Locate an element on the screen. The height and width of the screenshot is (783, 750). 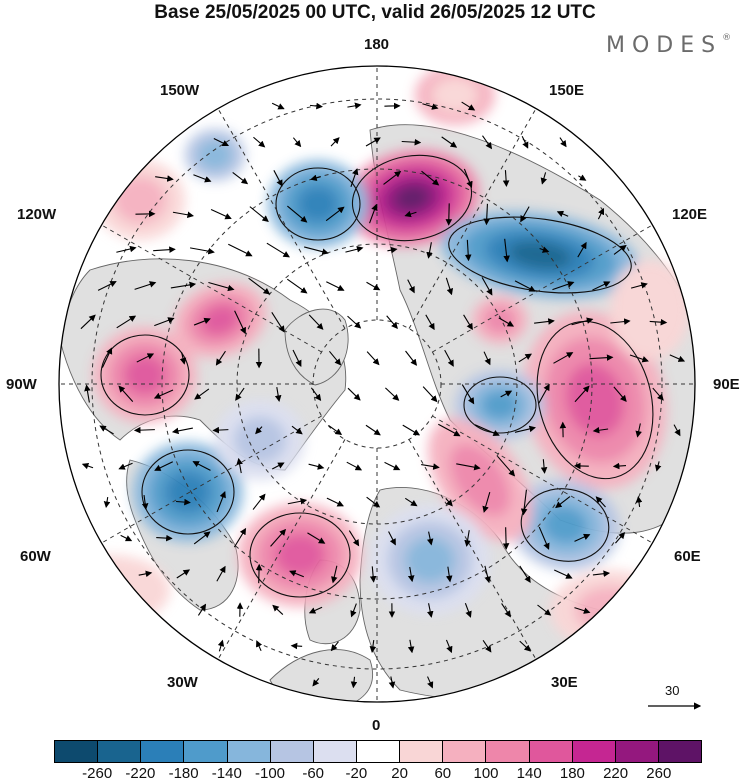
colorbar-tick-label: 60 is located at coordinates (443, 773).